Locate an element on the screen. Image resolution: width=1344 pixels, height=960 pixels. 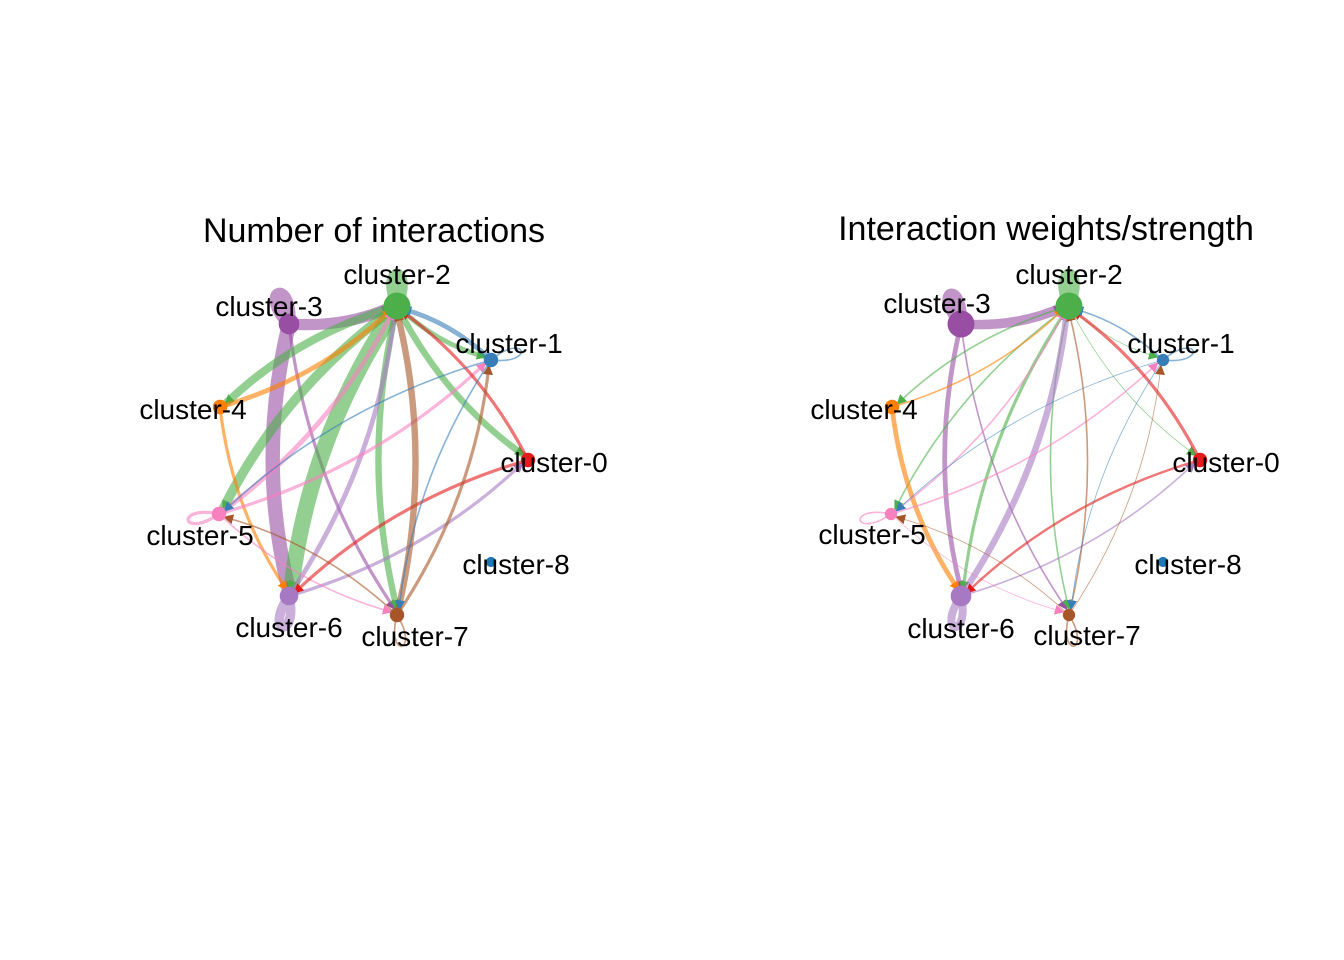
panel-title: Interaction weights/strength is located at coordinates (1046, 229).